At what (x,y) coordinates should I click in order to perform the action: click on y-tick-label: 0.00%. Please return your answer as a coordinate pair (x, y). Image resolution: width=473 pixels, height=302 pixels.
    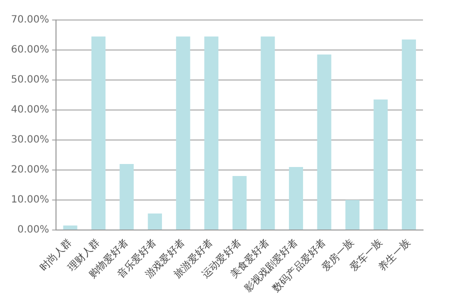
    Looking at the image, I should click on (33, 230).